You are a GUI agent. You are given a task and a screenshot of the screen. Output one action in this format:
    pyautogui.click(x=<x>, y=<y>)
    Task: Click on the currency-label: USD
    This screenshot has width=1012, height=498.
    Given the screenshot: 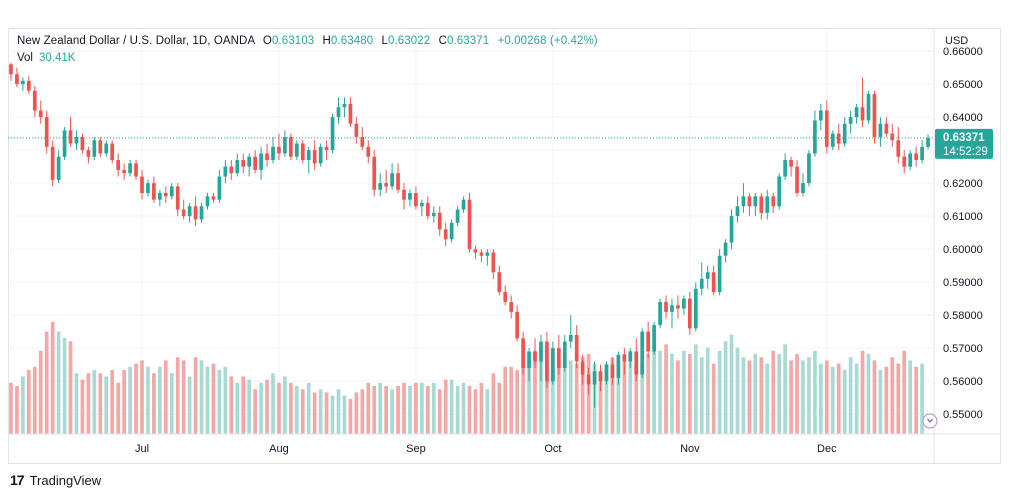 What is the action you would take?
    pyautogui.click(x=956, y=41)
    